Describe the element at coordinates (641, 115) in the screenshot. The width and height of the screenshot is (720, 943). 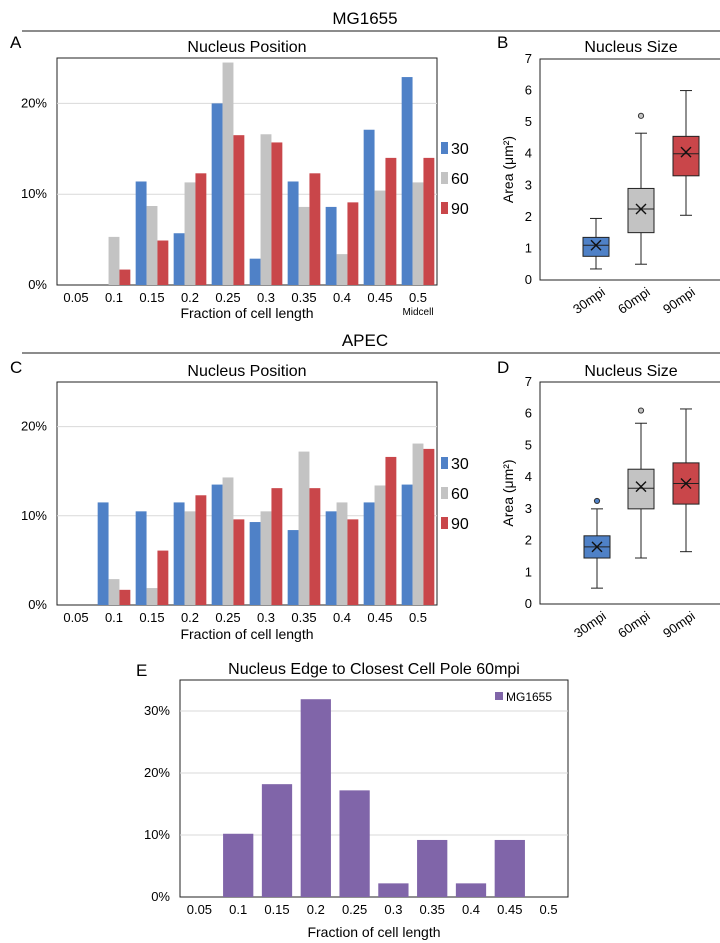
I see `outlier-60mpi` at that location.